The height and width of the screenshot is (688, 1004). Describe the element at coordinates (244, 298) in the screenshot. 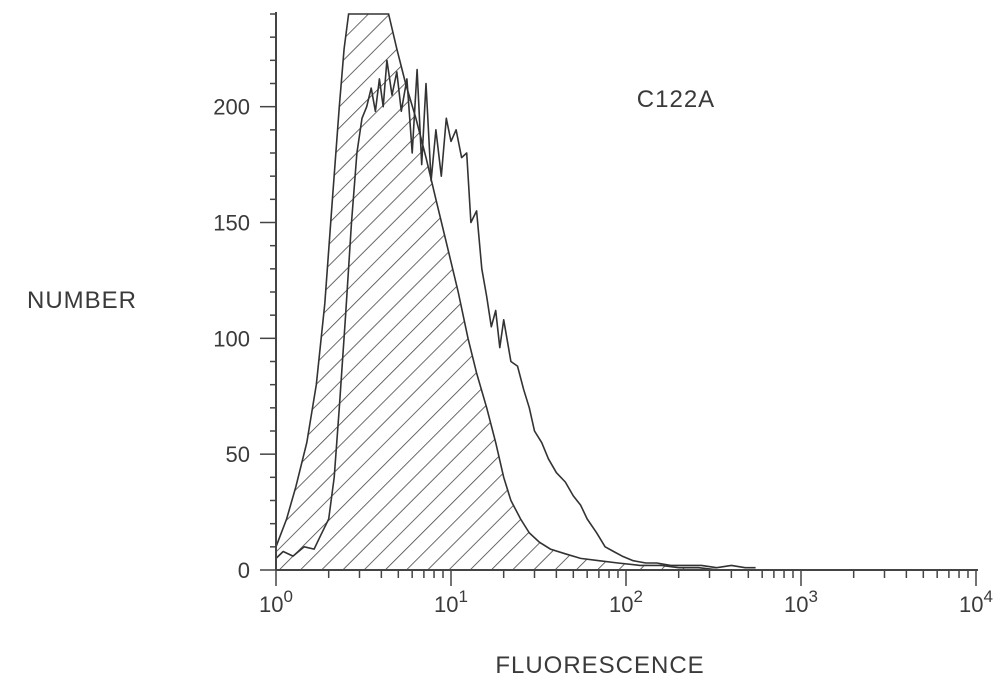

I see `y-axis-ticks: 0 50 100 150 200` at that location.